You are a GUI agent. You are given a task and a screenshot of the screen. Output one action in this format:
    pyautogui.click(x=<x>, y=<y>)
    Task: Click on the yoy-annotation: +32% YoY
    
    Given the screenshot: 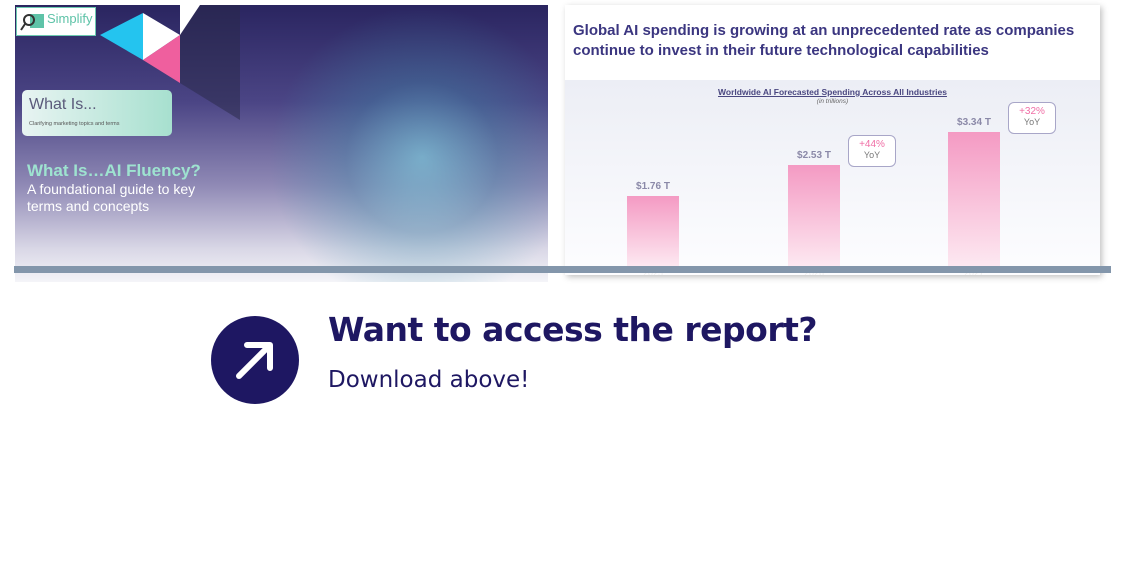 What is the action you would take?
    pyautogui.click(x=1032, y=118)
    